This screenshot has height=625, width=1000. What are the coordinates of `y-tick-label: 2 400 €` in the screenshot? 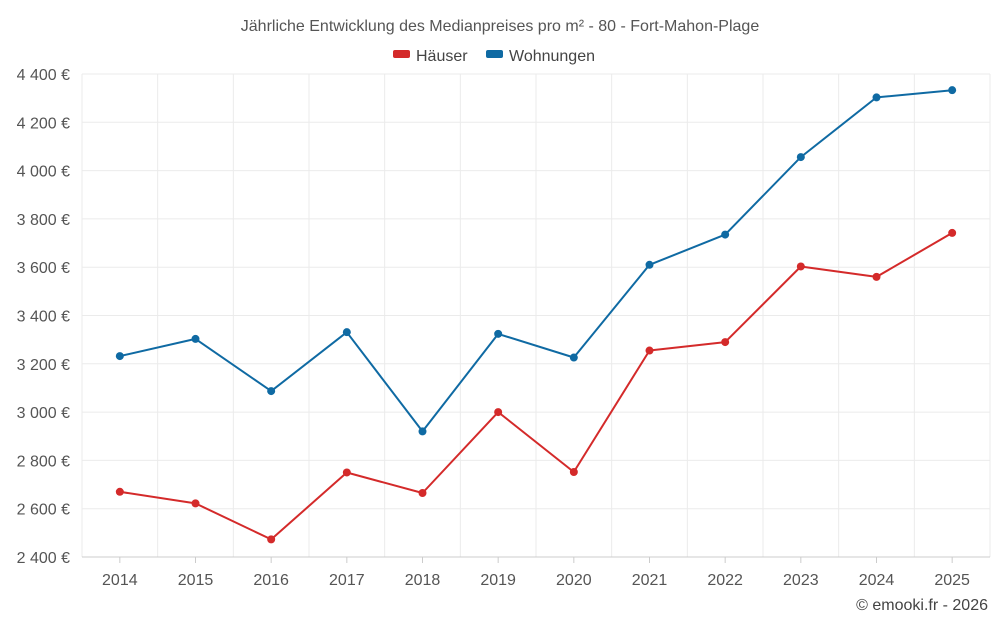 It's located at (43, 558).